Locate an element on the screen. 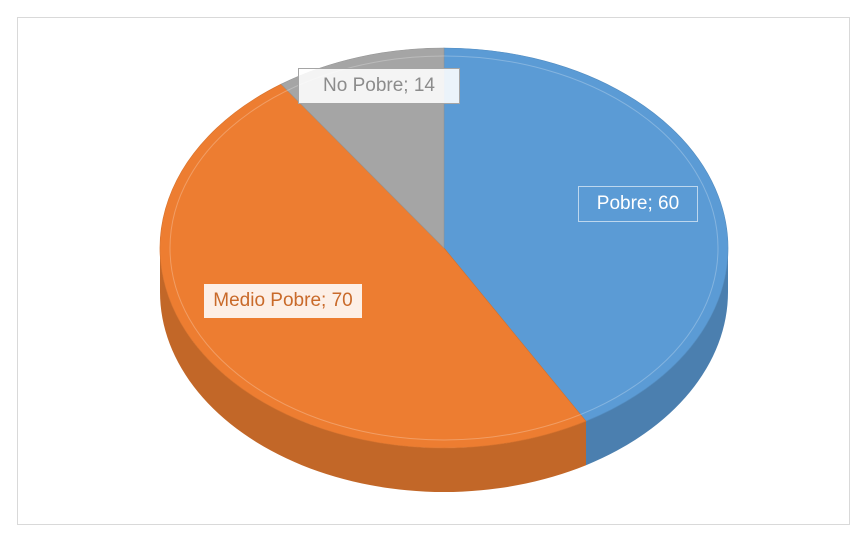 Image resolution: width=868 pixels, height=542 pixels. data-label: Pobre; 60 is located at coordinates (638, 204).